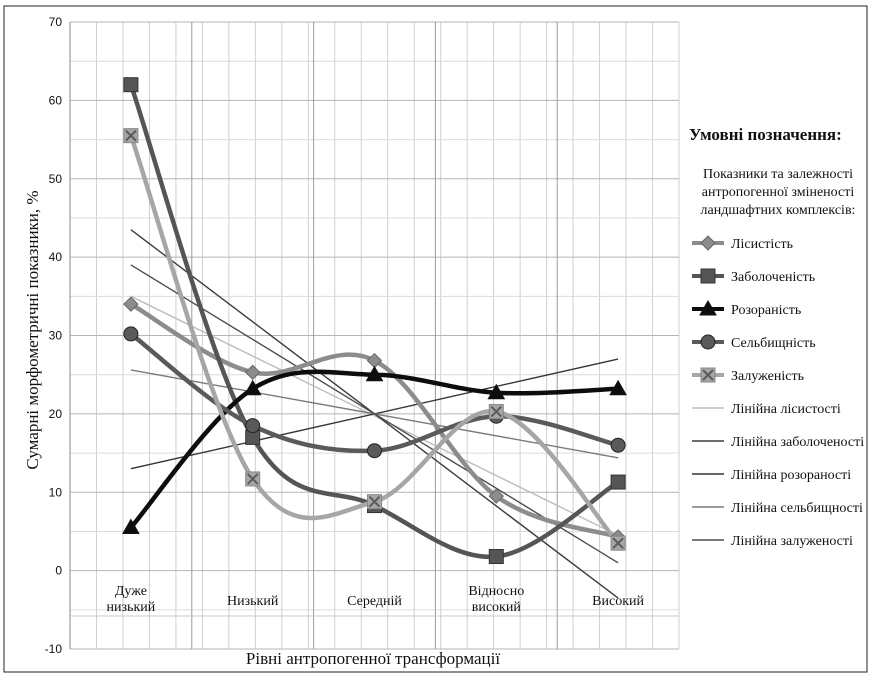 The image size is (871, 674). Describe the element at coordinates (373, 658) in the screenshot. I see `x-axis-label: Рівні антропогенної трансформації` at that location.